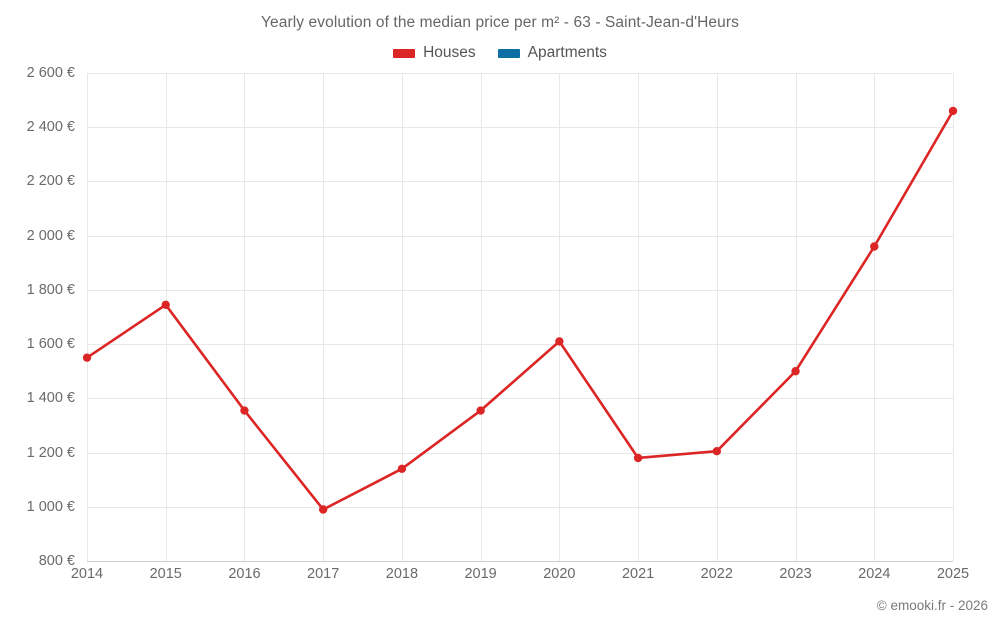 The image size is (1000, 625). I want to click on y-axis-tick-label: 1 400 €, so click(50, 398).